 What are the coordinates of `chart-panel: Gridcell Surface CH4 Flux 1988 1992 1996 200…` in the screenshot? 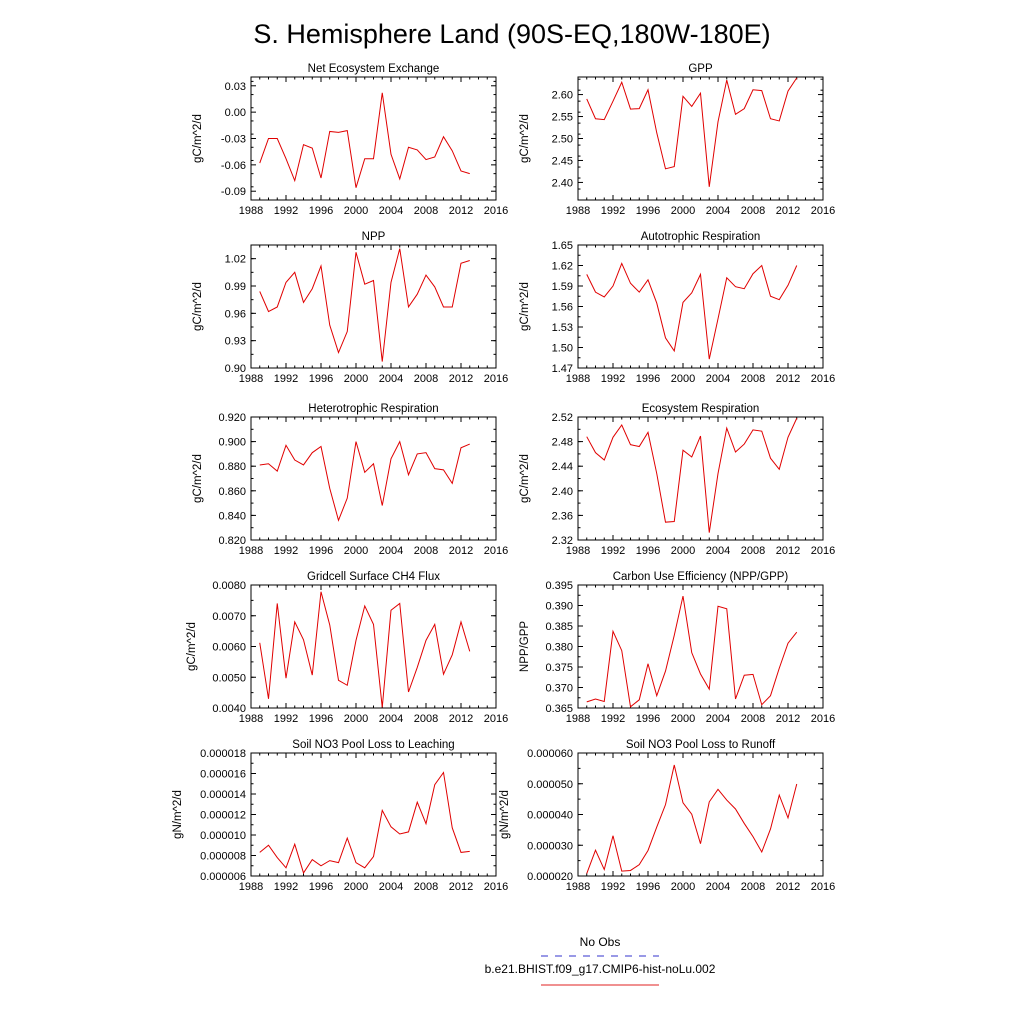 It's located at (347, 648).